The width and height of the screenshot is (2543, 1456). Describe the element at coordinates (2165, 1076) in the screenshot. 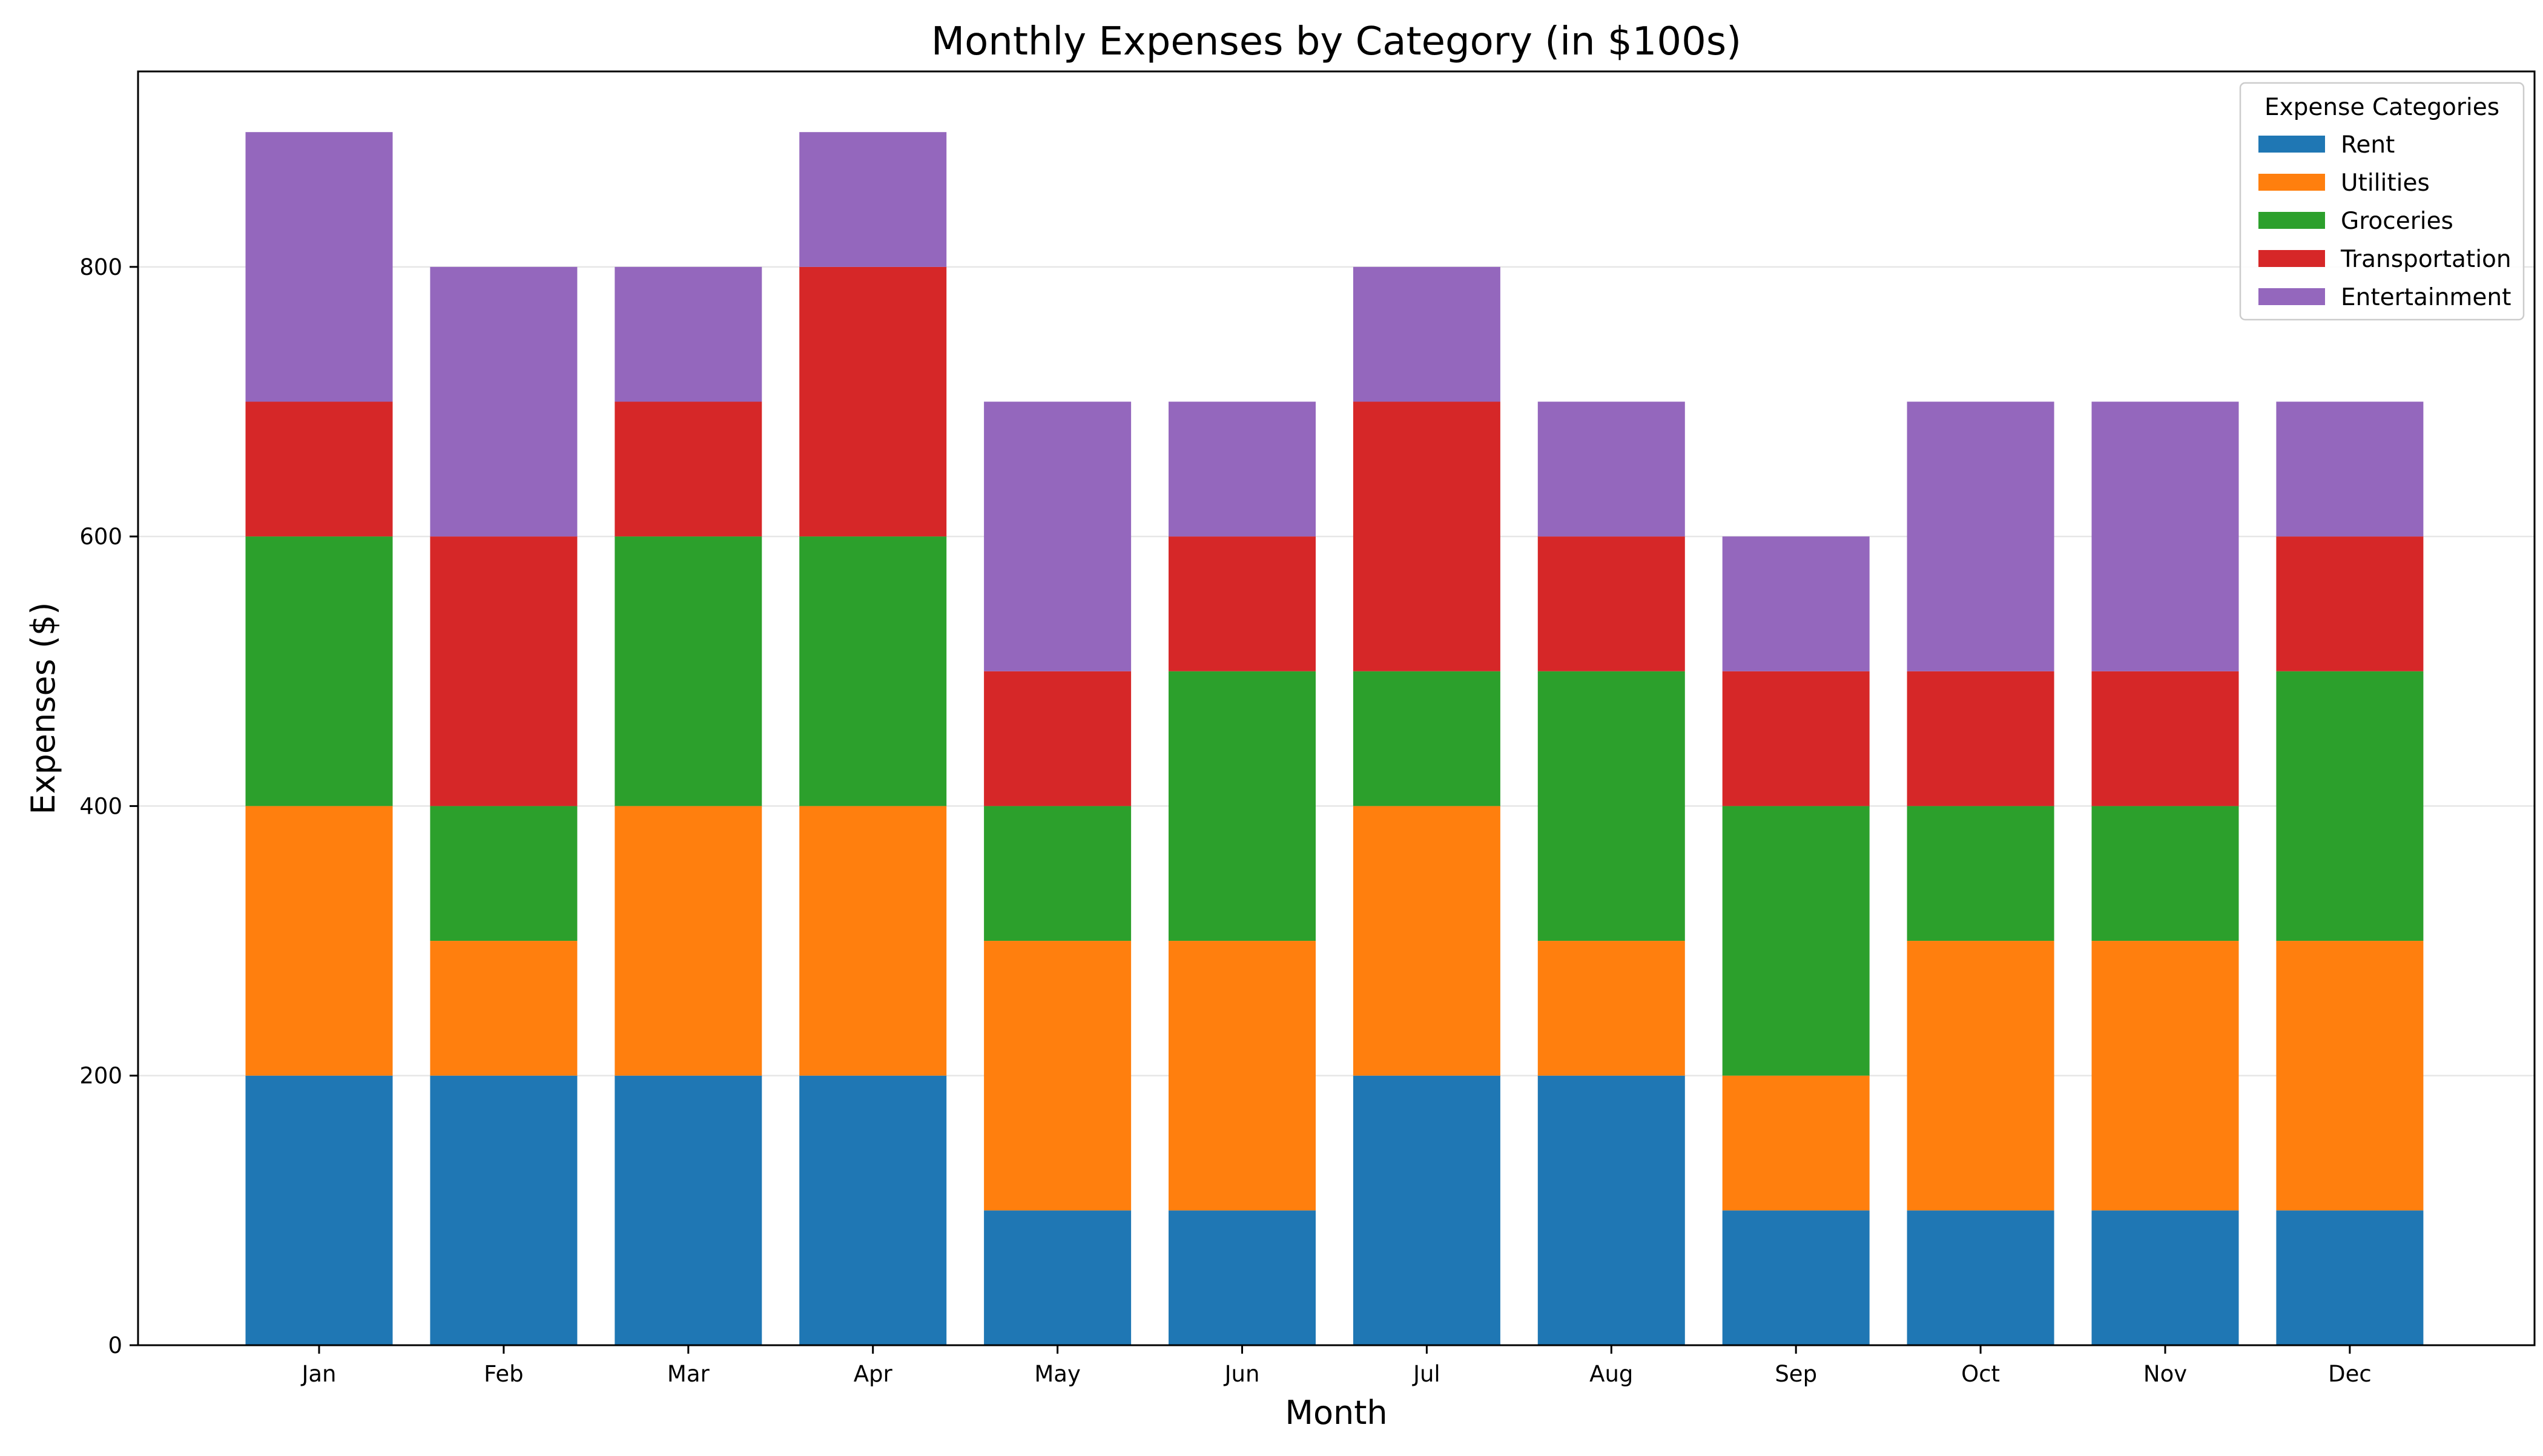

I see `bar-utilities-nov` at that location.